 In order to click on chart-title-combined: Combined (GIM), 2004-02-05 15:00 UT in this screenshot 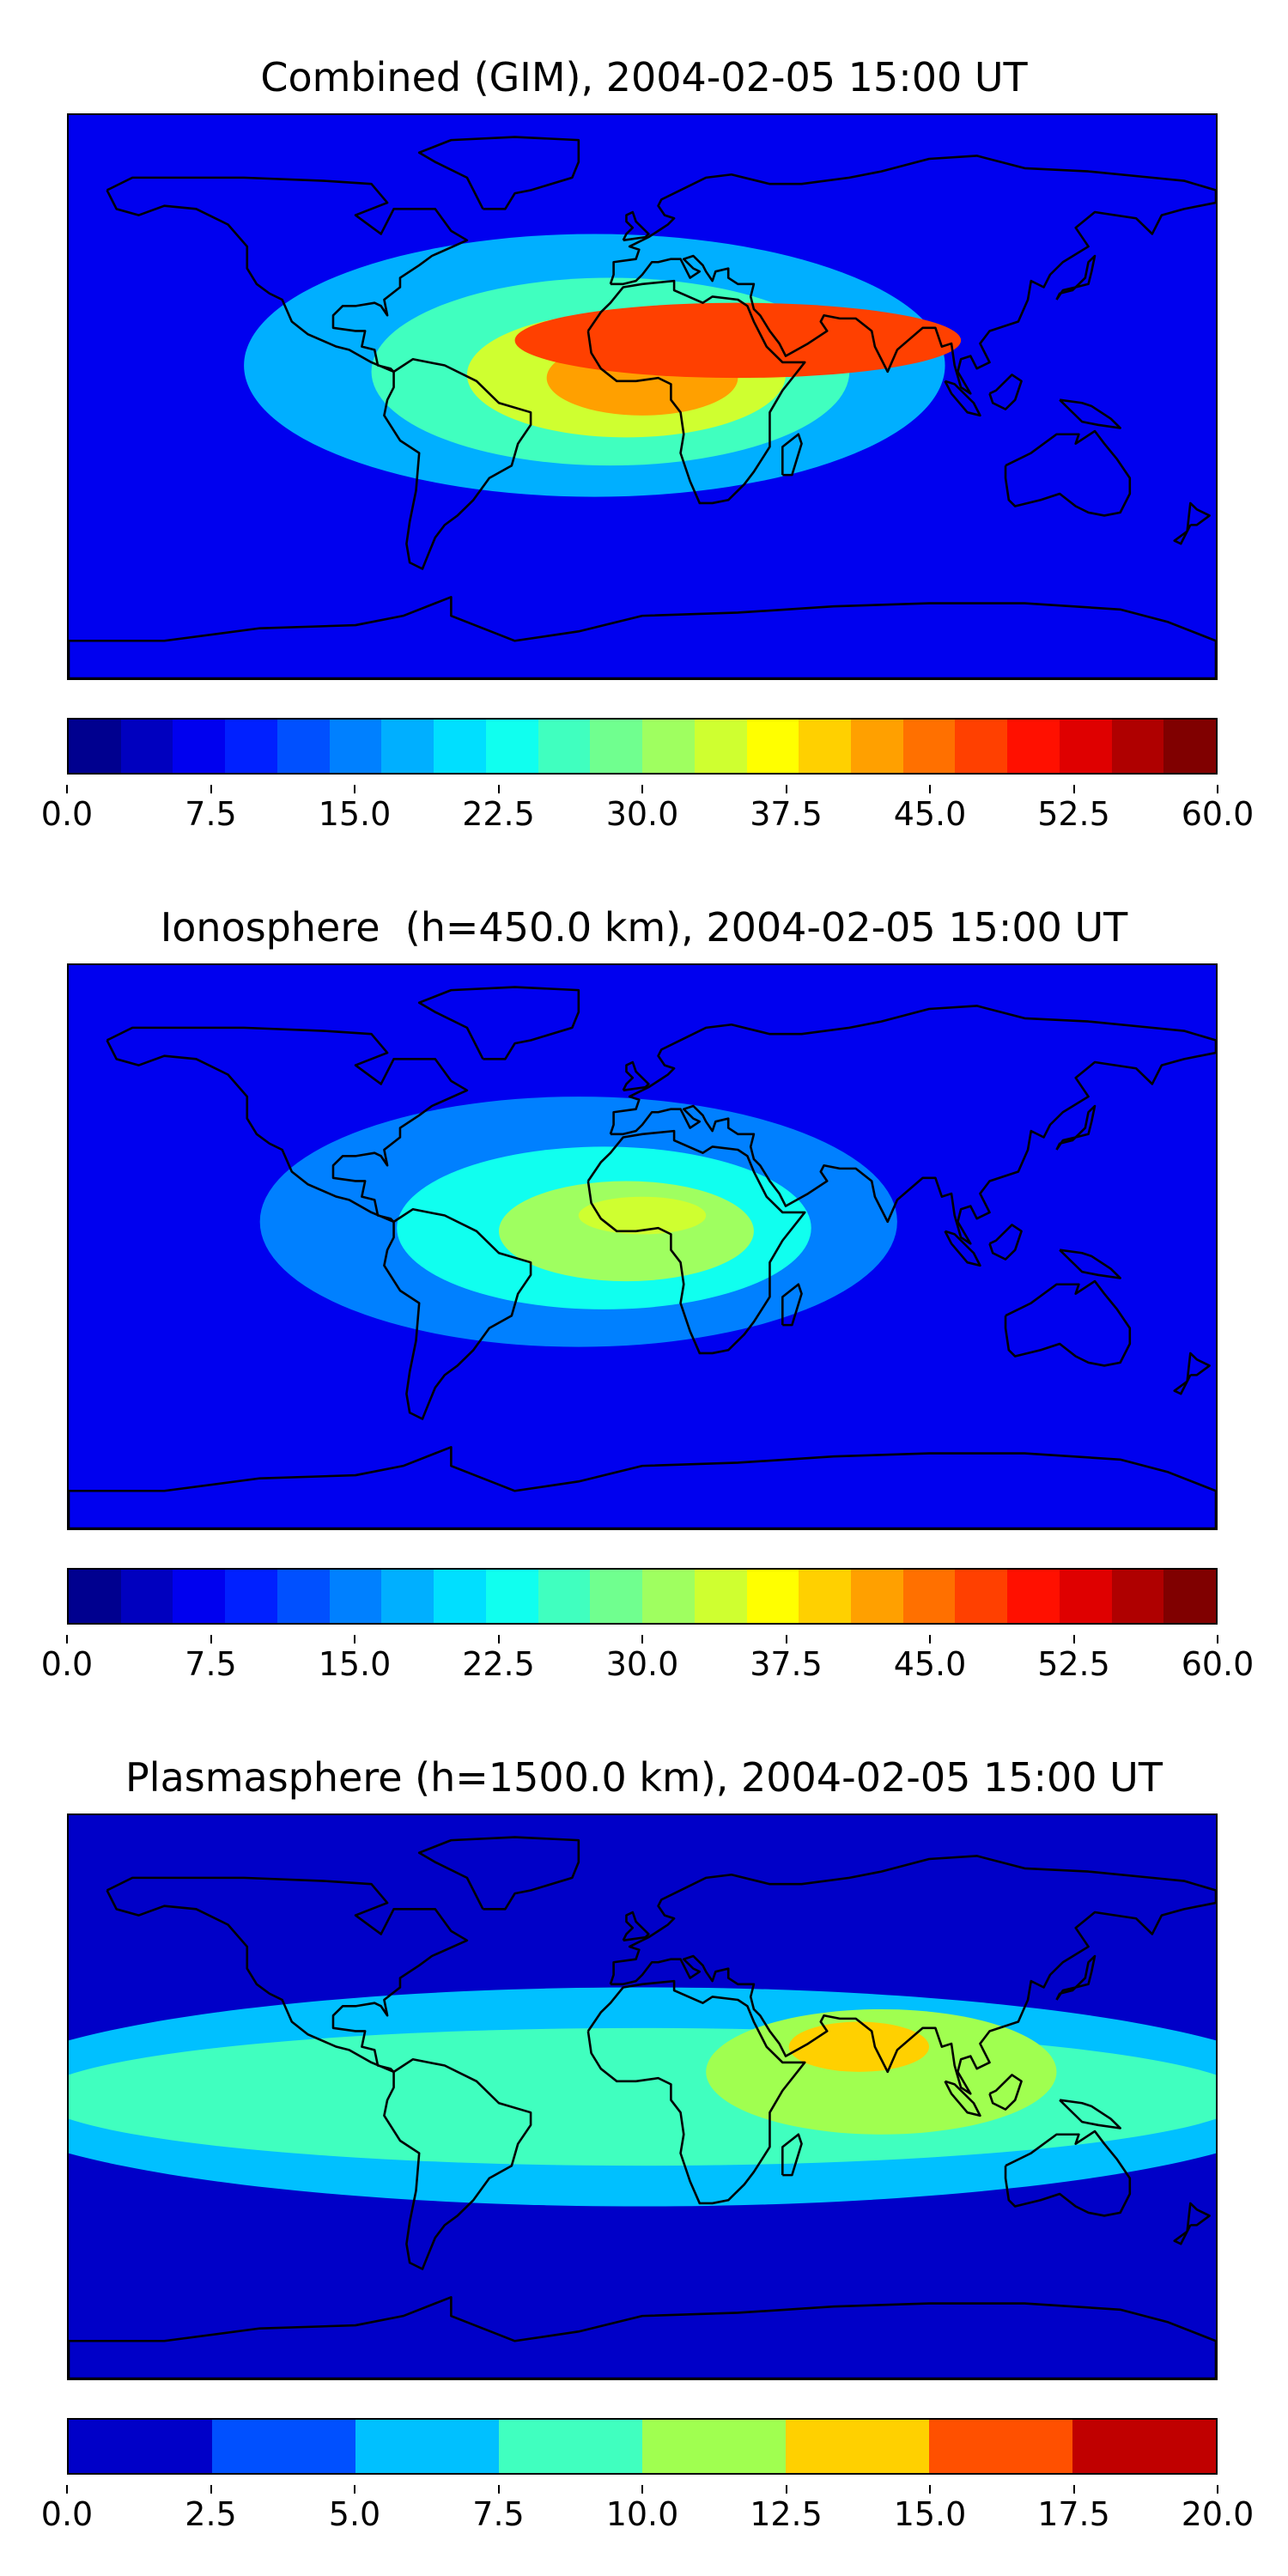, I will do `click(644, 77)`.